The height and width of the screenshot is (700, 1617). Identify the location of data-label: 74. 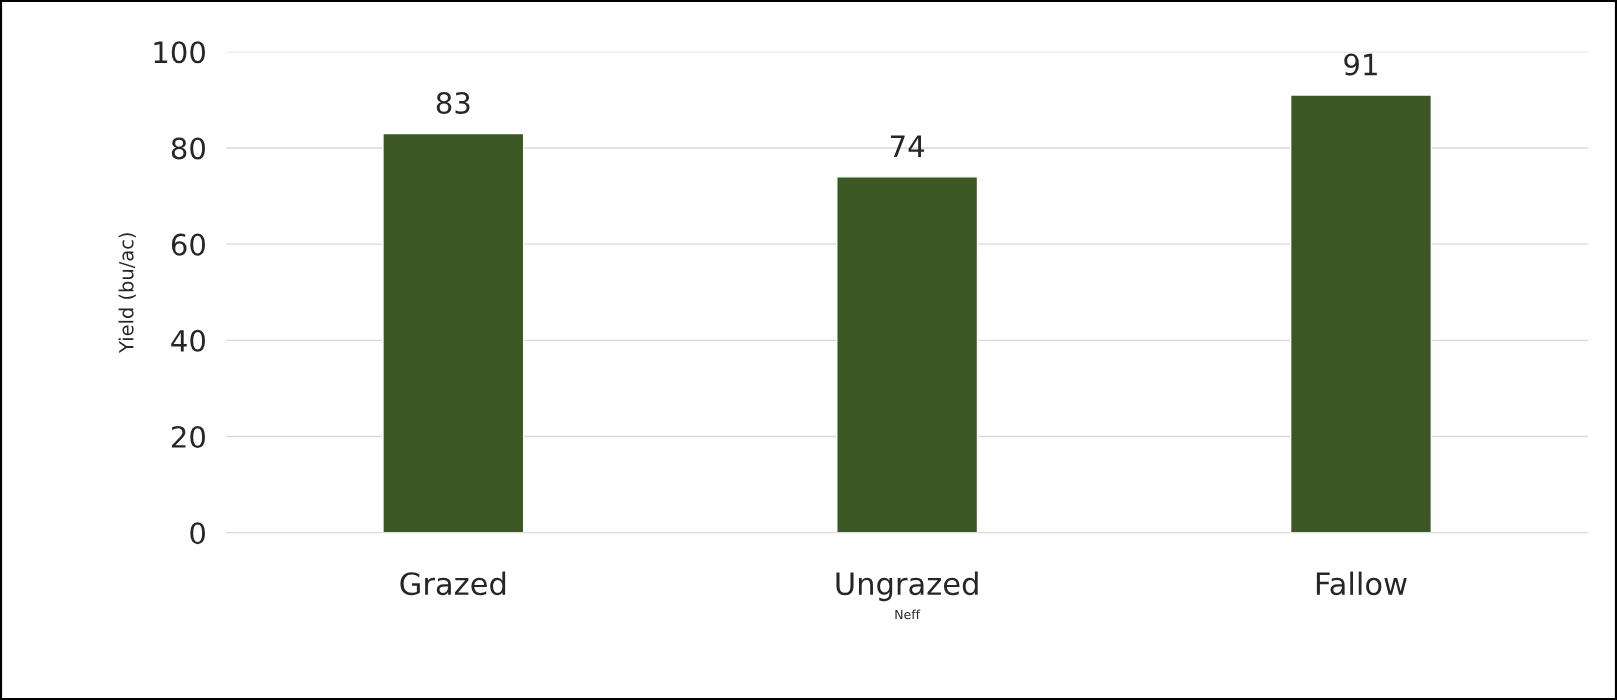
(907, 146).